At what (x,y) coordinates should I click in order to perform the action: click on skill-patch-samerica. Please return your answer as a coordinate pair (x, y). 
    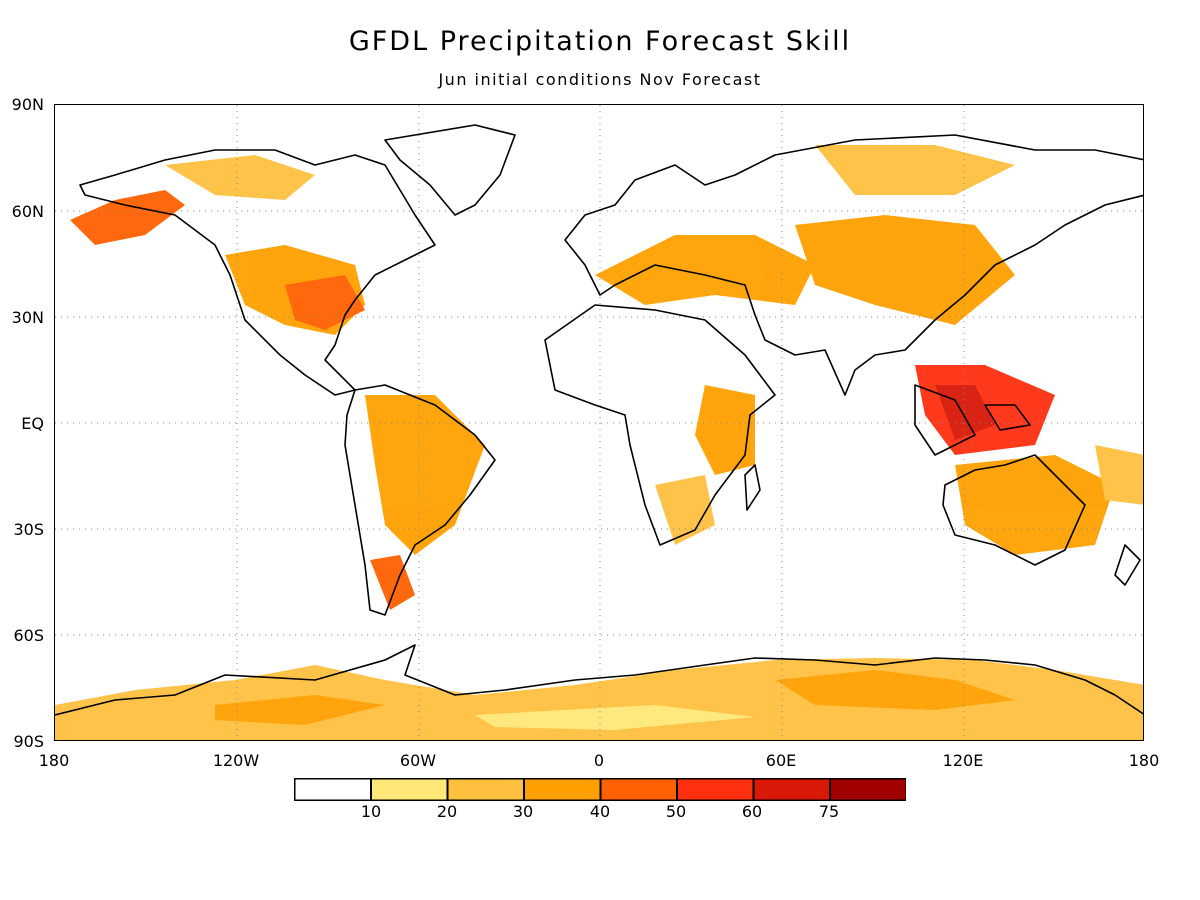
    Looking at the image, I should click on (425, 475).